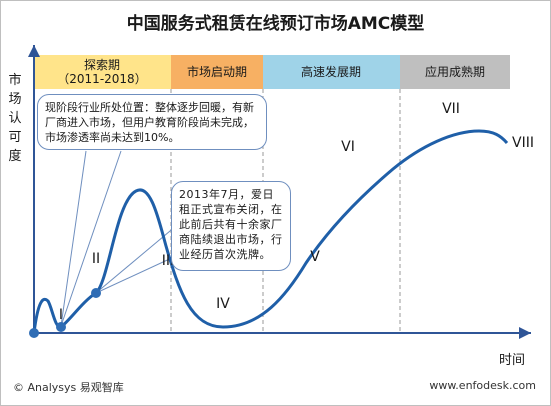 The image size is (551, 406). I want to click on curve-start-point, so click(34, 333).